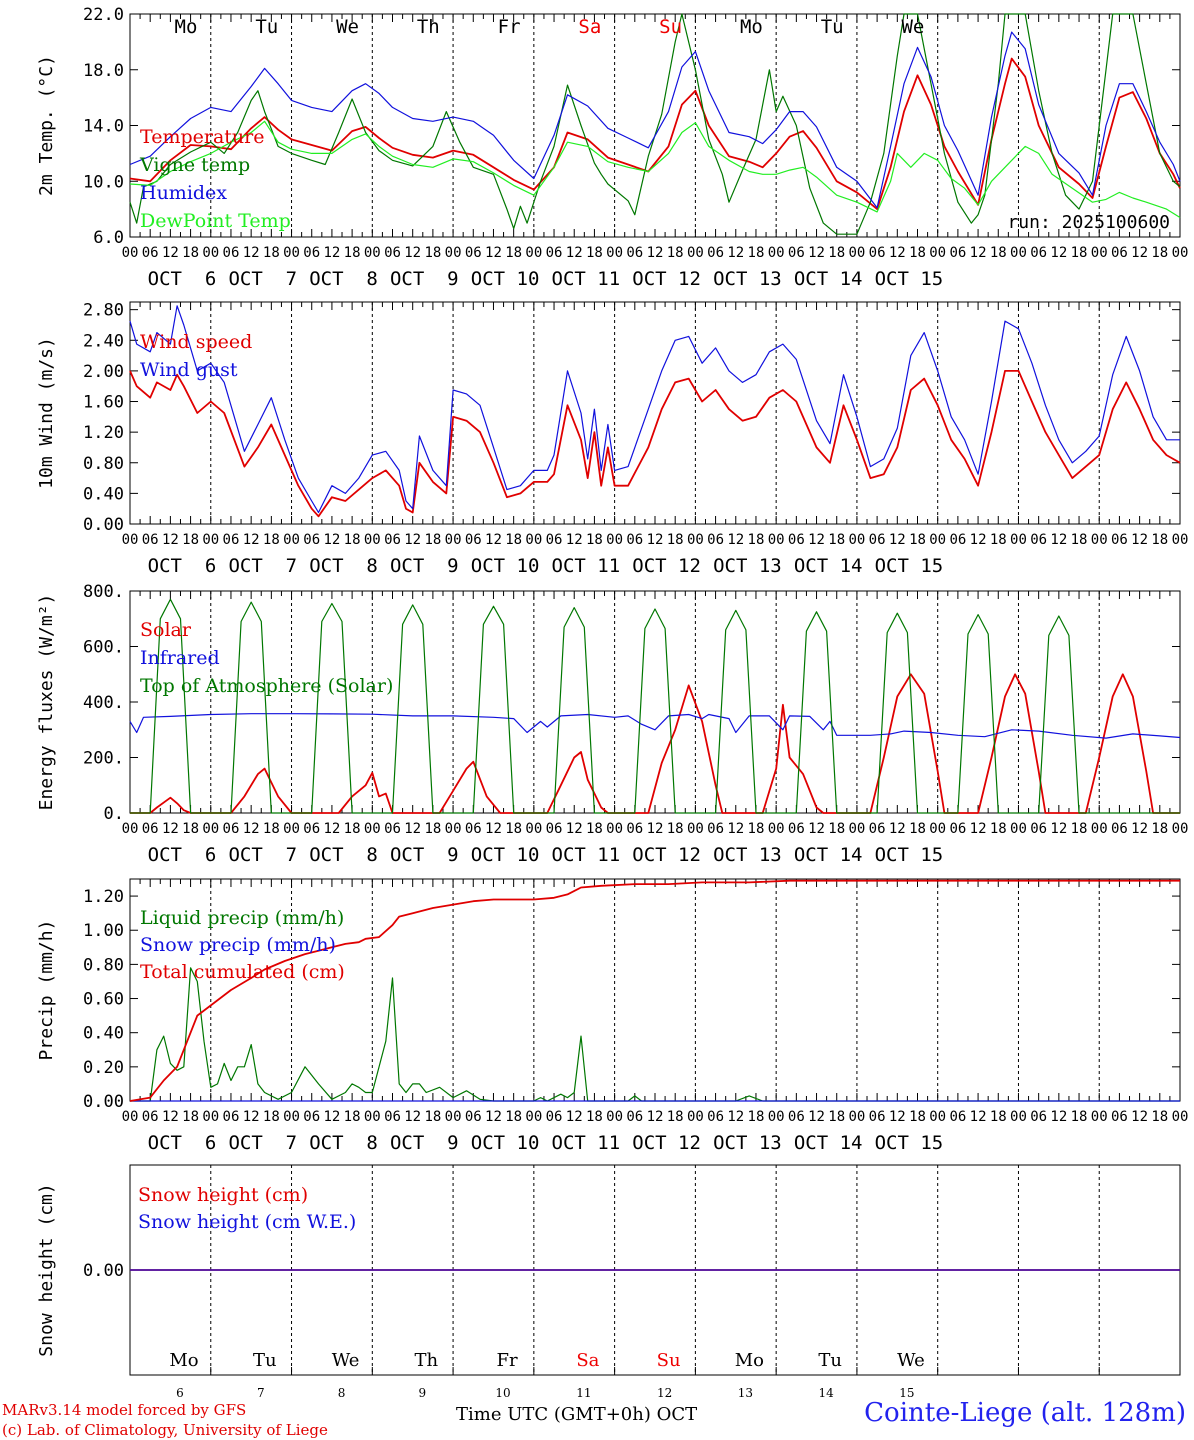 The height and width of the screenshot is (1440, 1194). I want to click on time-axis-title: Time UTC (GMT+0h) OCT, so click(577, 1414).